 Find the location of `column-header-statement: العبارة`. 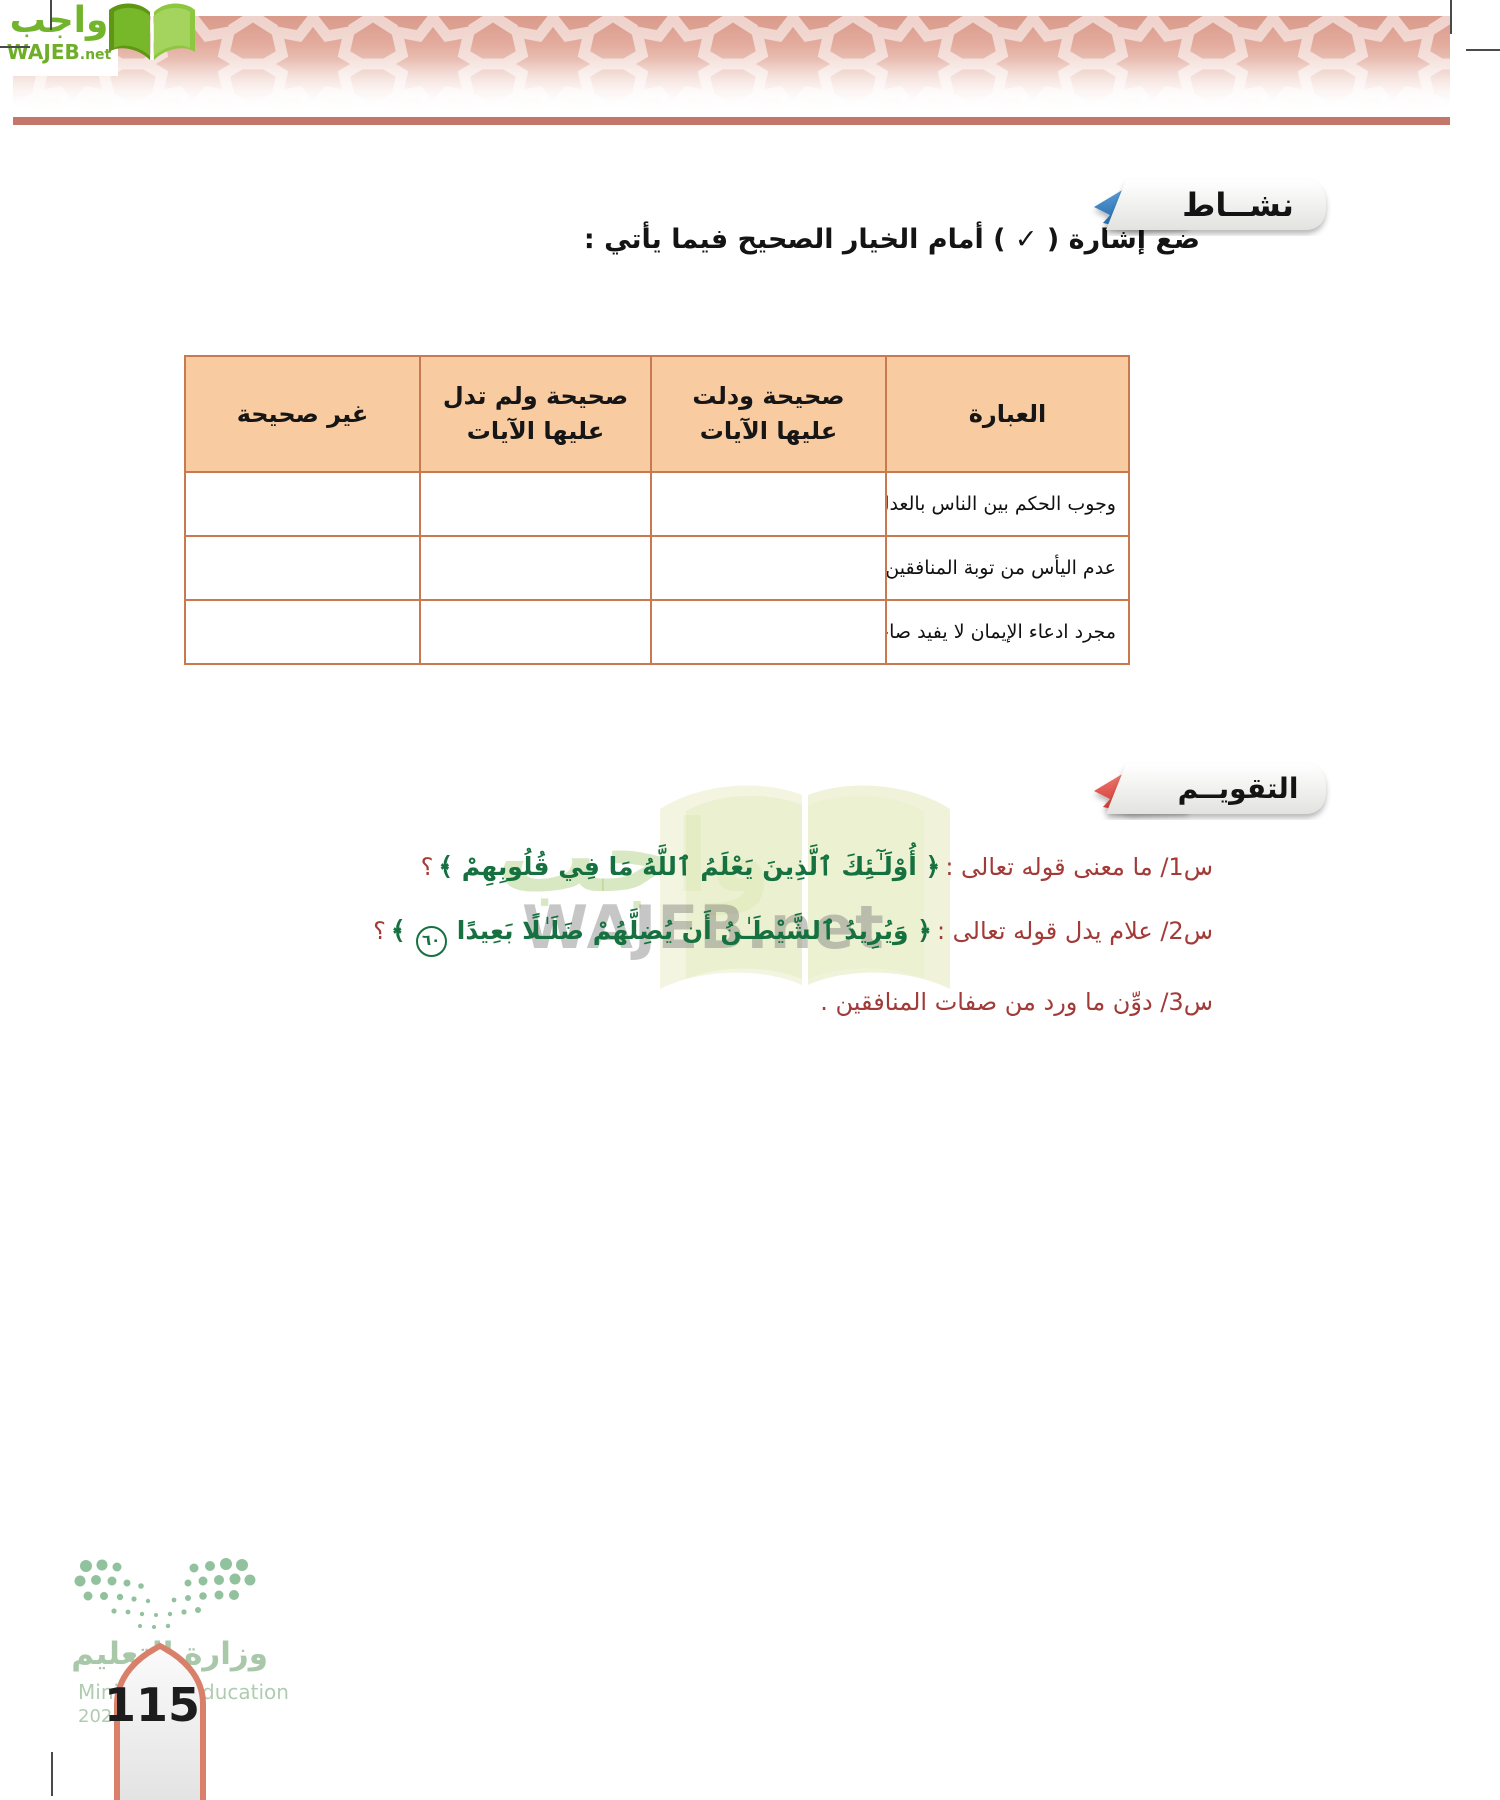

column-header-statement: العبارة is located at coordinates (1007, 414).